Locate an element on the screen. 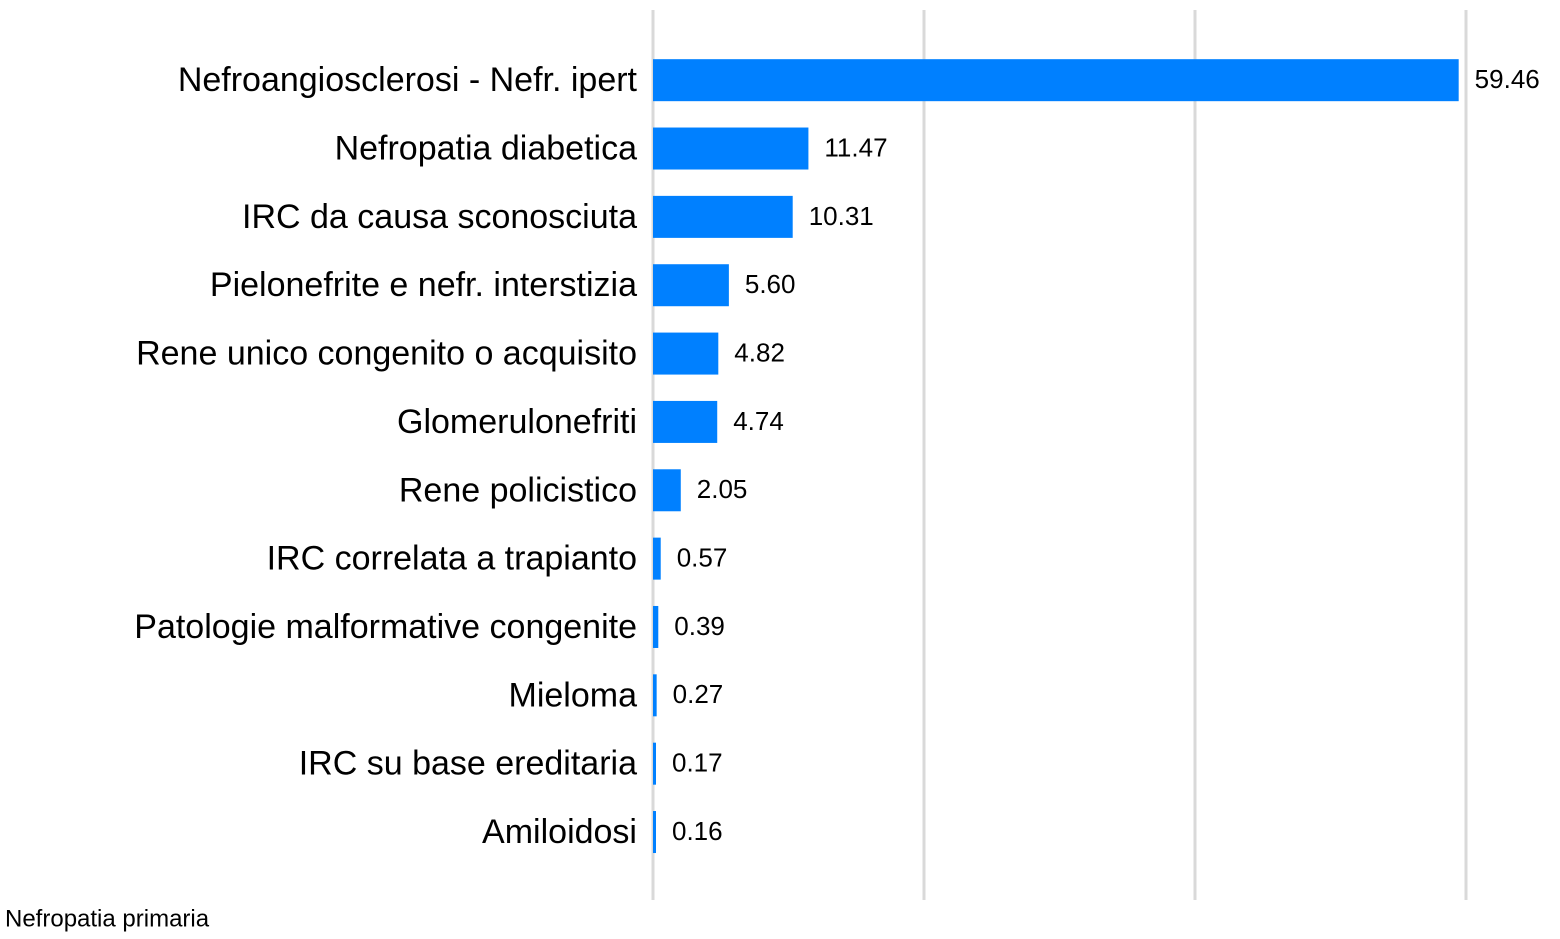 Image resolution: width=1560 pixels, height=939 pixels. category-label: Rene policistico is located at coordinates (518, 490).